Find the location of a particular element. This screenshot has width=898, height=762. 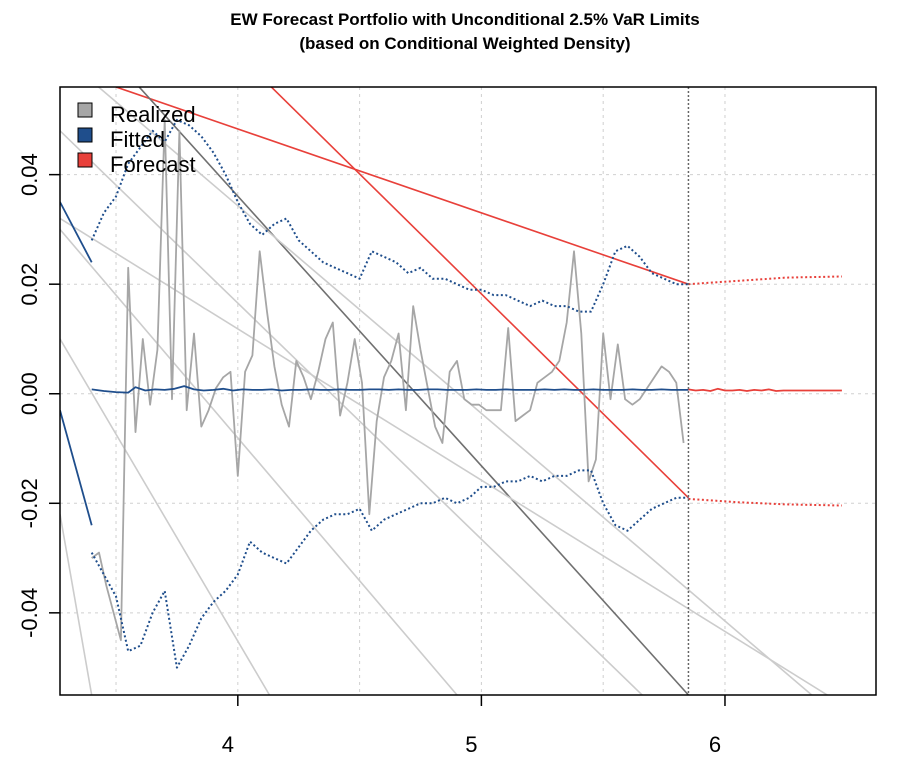

x-tick-label-0: 4 is located at coordinates (228, 744).